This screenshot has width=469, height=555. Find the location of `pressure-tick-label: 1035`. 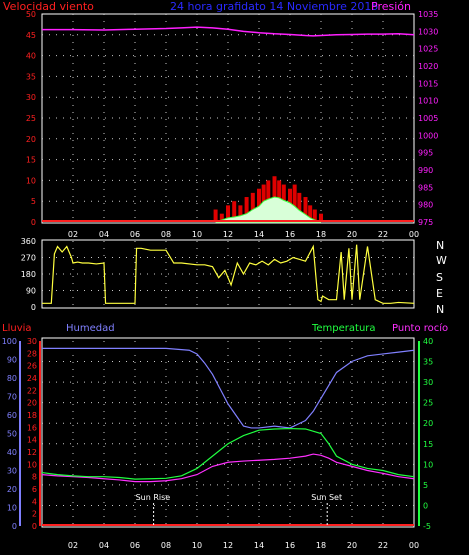

pressure-tick-label: 1035 is located at coordinates (428, 14).